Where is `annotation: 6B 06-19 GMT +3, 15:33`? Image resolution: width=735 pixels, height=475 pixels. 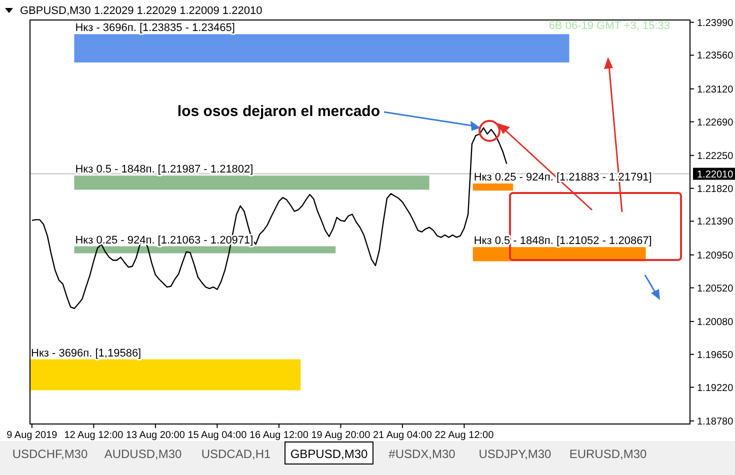 annotation: 6B 06-19 GMT +3, 15:33 is located at coordinates (609, 26).